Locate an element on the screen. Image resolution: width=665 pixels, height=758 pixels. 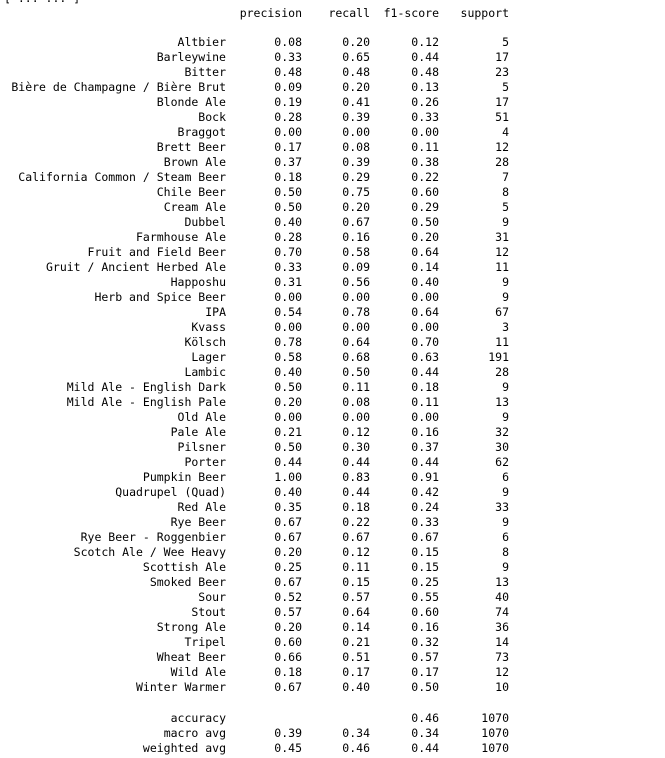
f1-score-value: 0.60 is located at coordinates (425, 612).